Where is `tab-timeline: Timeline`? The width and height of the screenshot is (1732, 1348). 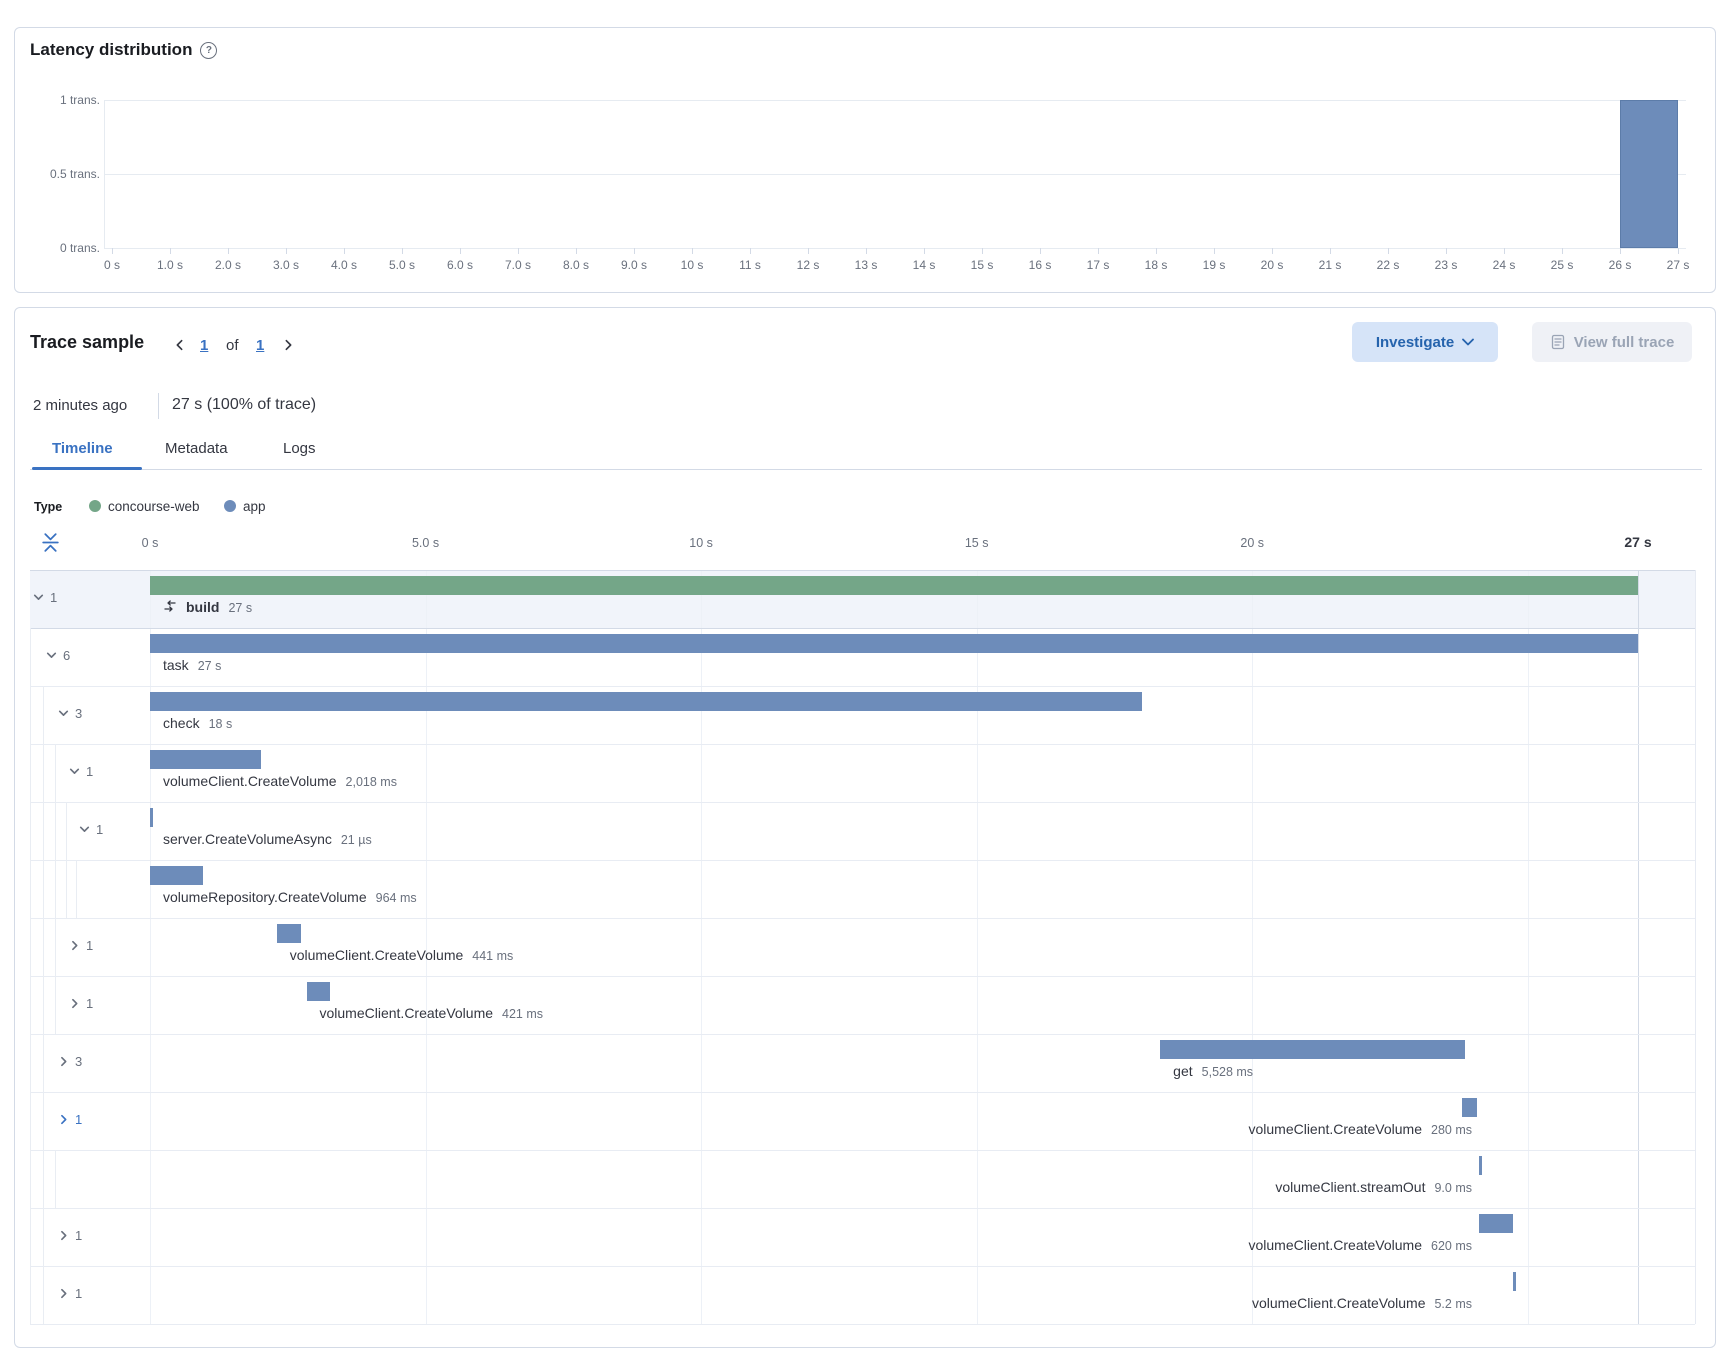
tab-timeline: Timeline is located at coordinates (82, 448).